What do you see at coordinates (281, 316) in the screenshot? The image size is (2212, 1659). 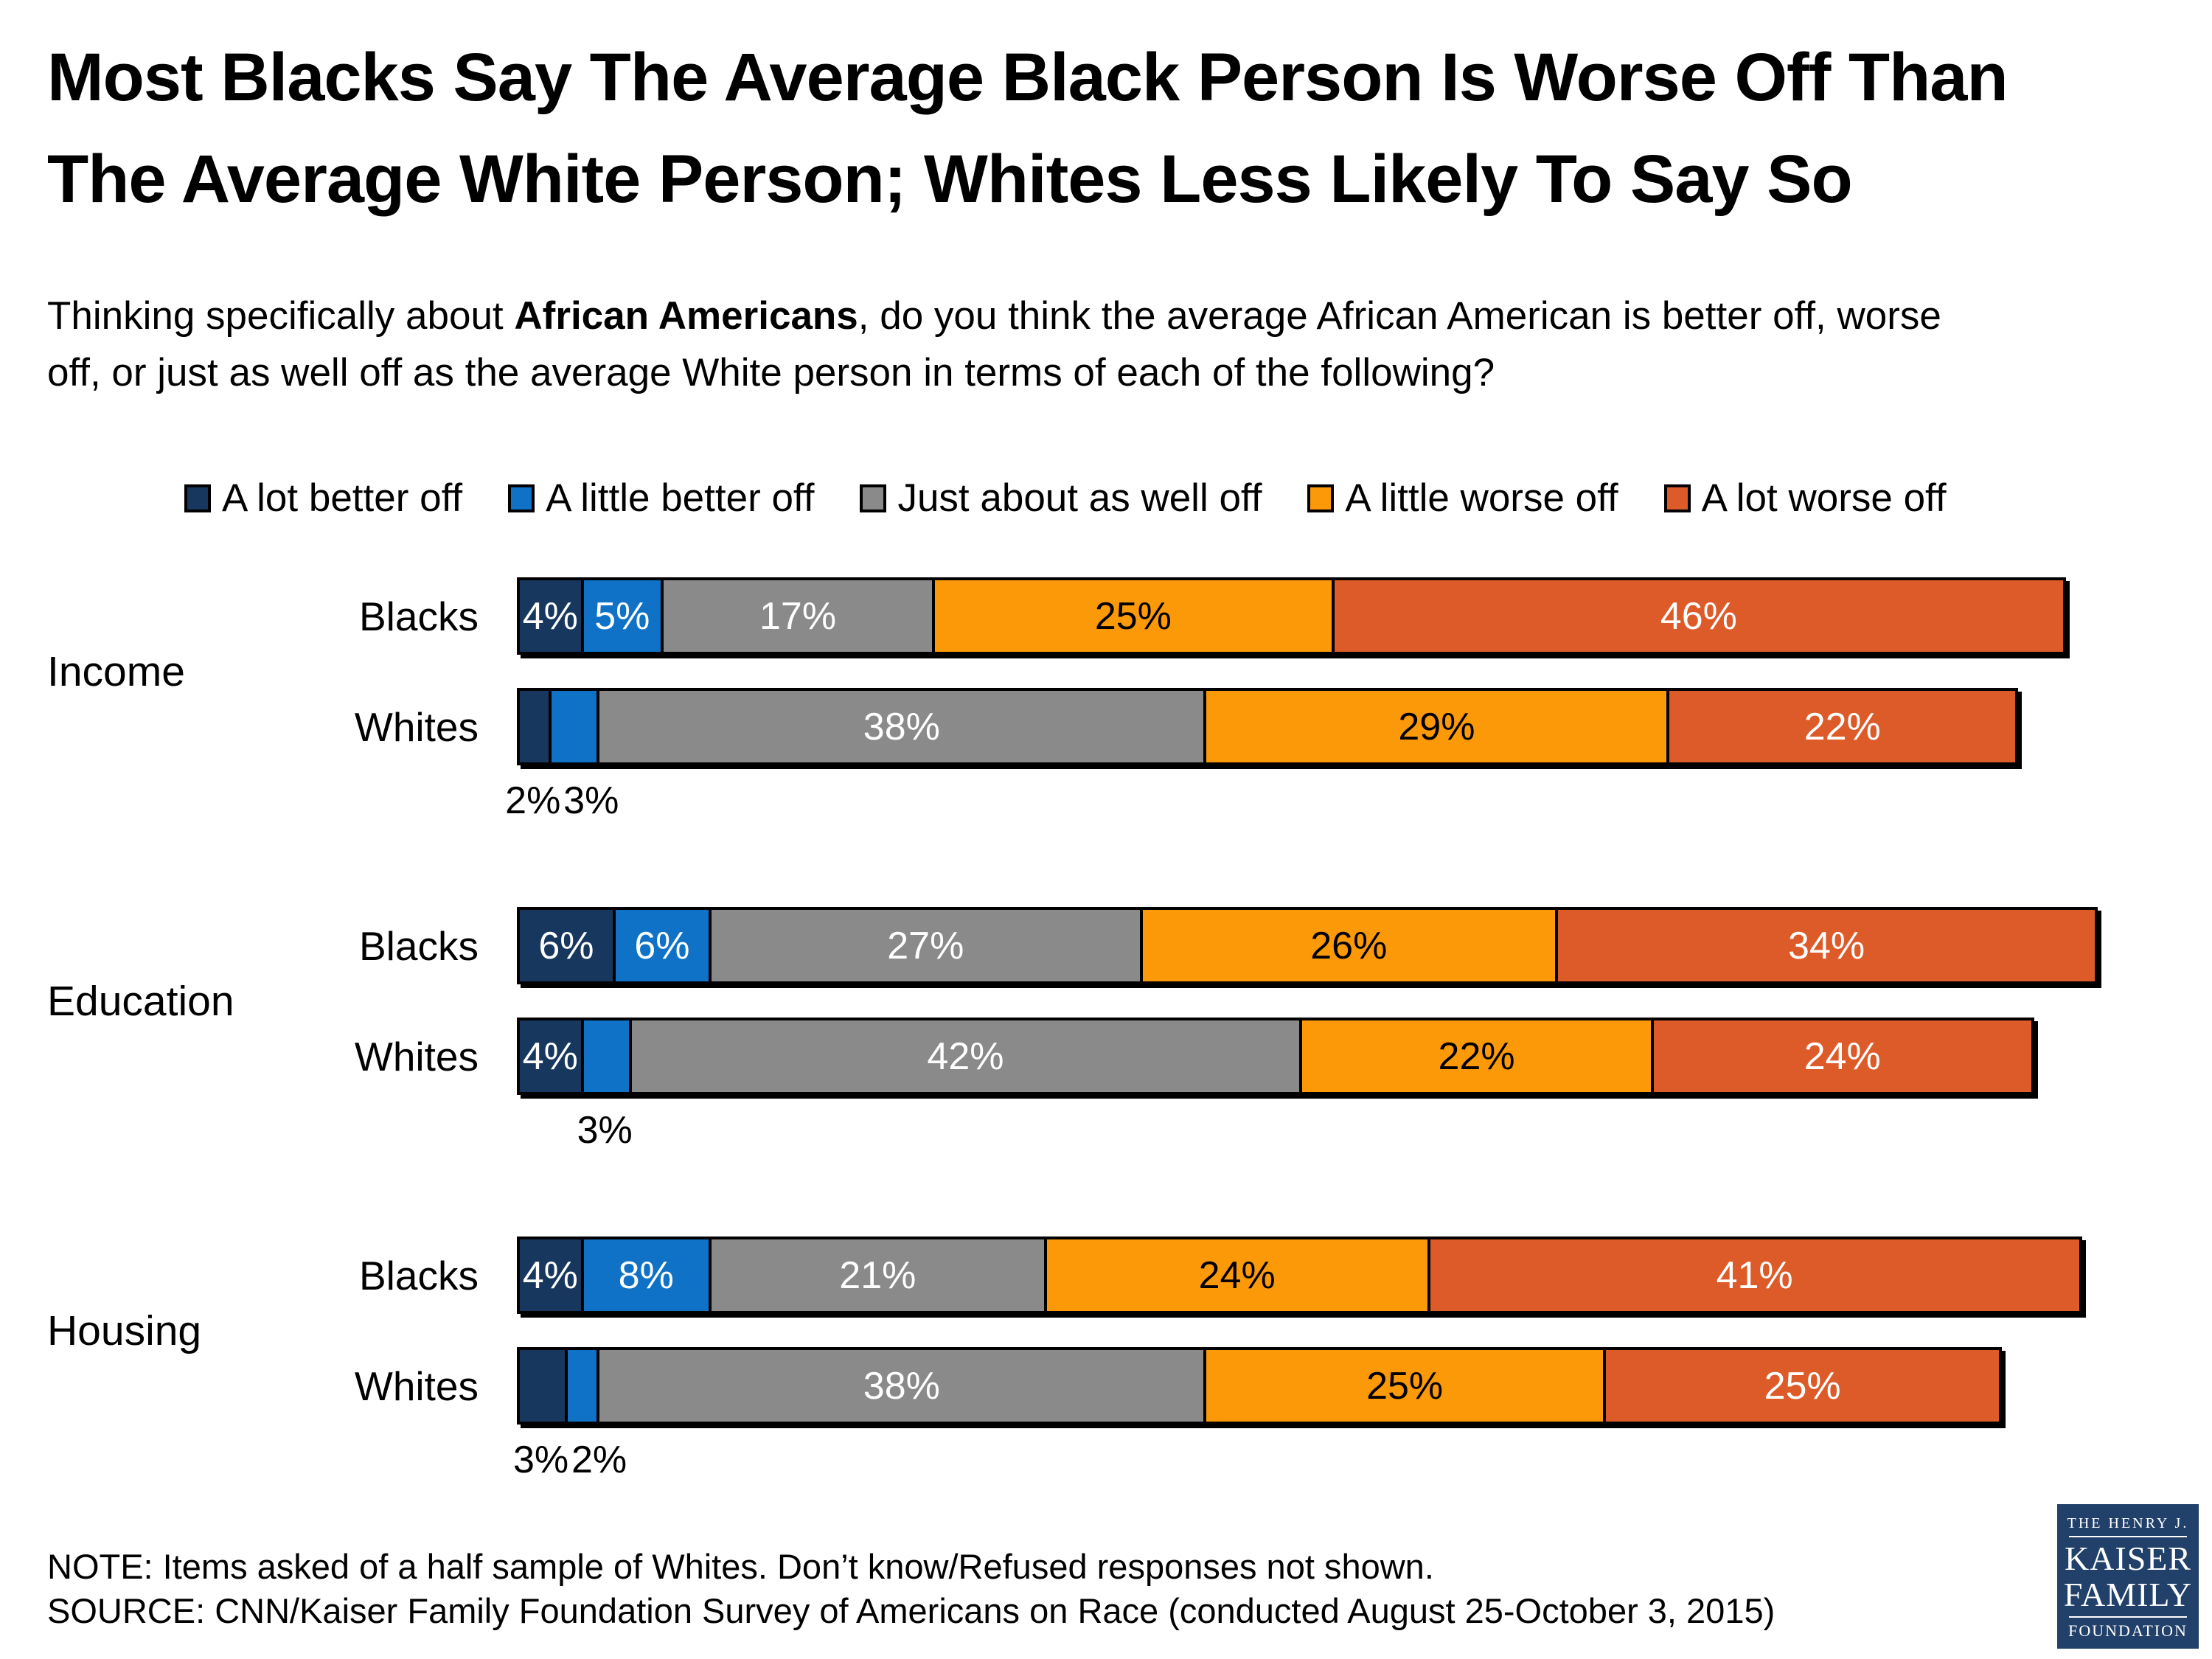 I see `survey-question-text: Thinking specifically about` at bounding box center [281, 316].